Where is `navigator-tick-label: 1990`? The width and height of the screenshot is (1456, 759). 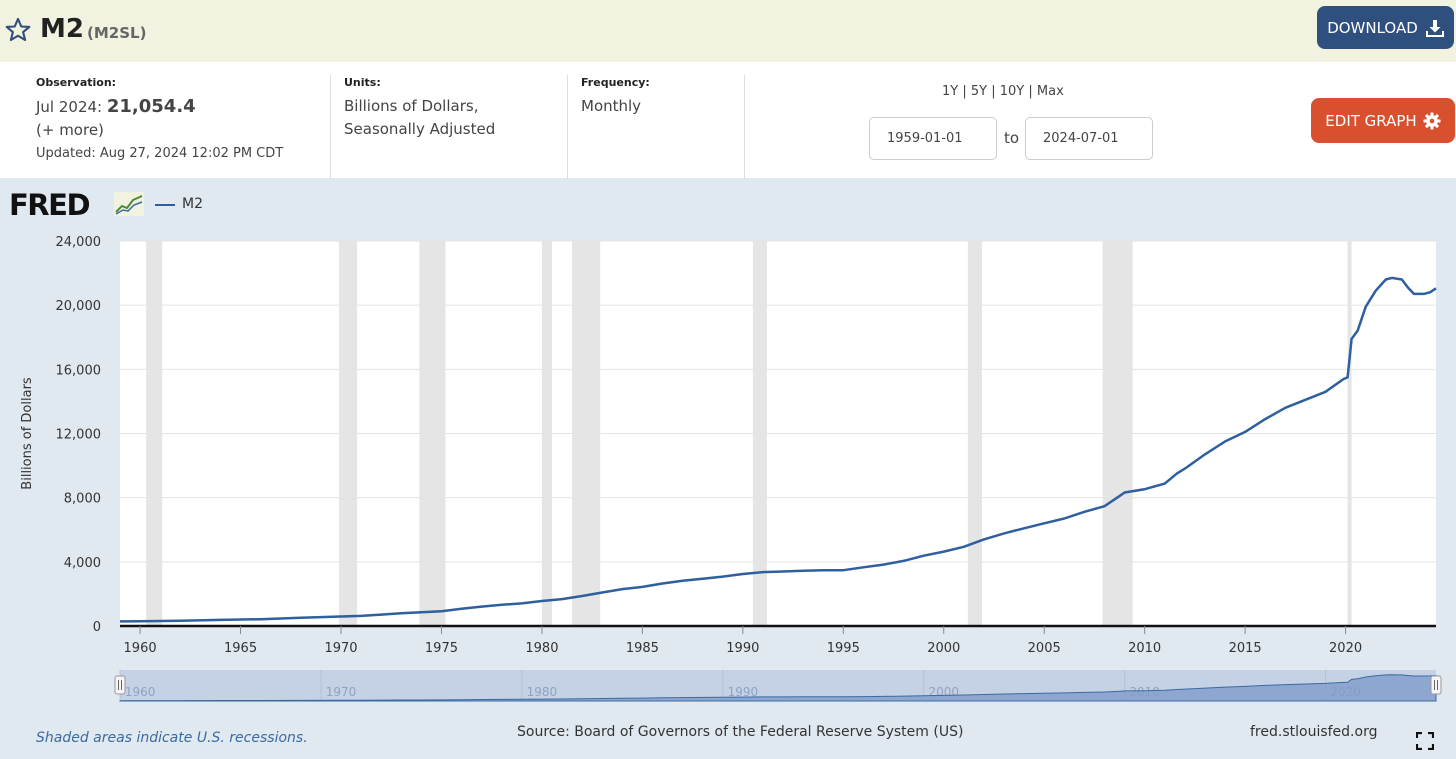 navigator-tick-label: 1990 is located at coordinates (743, 692).